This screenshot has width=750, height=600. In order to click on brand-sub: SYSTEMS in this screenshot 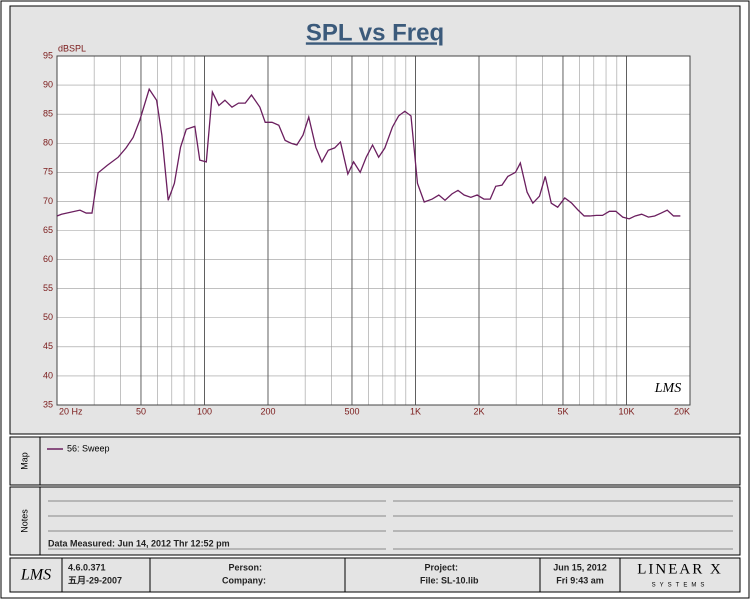, I will do `click(680, 586)`.